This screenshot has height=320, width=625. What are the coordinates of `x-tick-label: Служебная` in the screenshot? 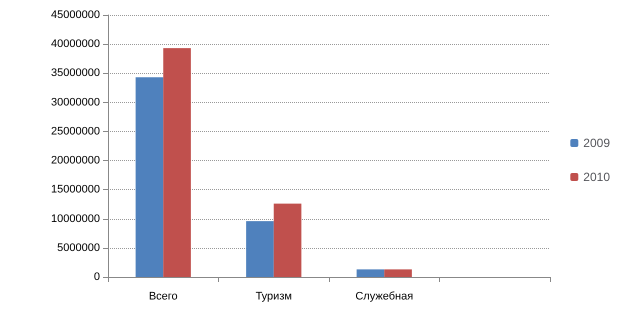 It's located at (384, 296).